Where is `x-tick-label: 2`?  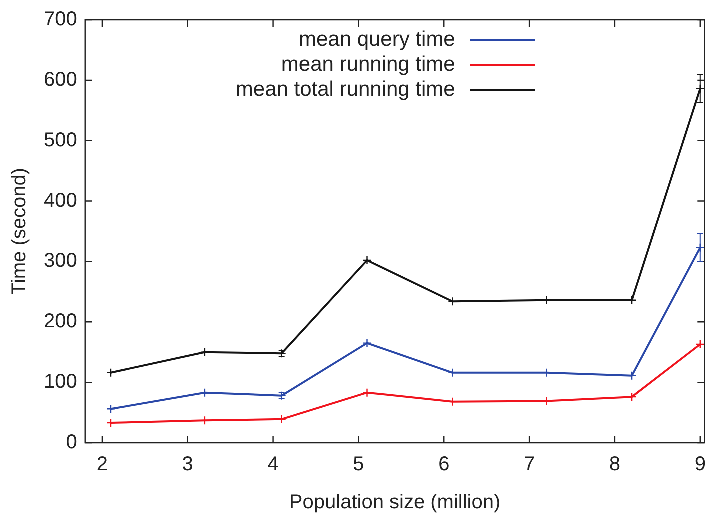
x-tick-label: 2 is located at coordinates (102, 465).